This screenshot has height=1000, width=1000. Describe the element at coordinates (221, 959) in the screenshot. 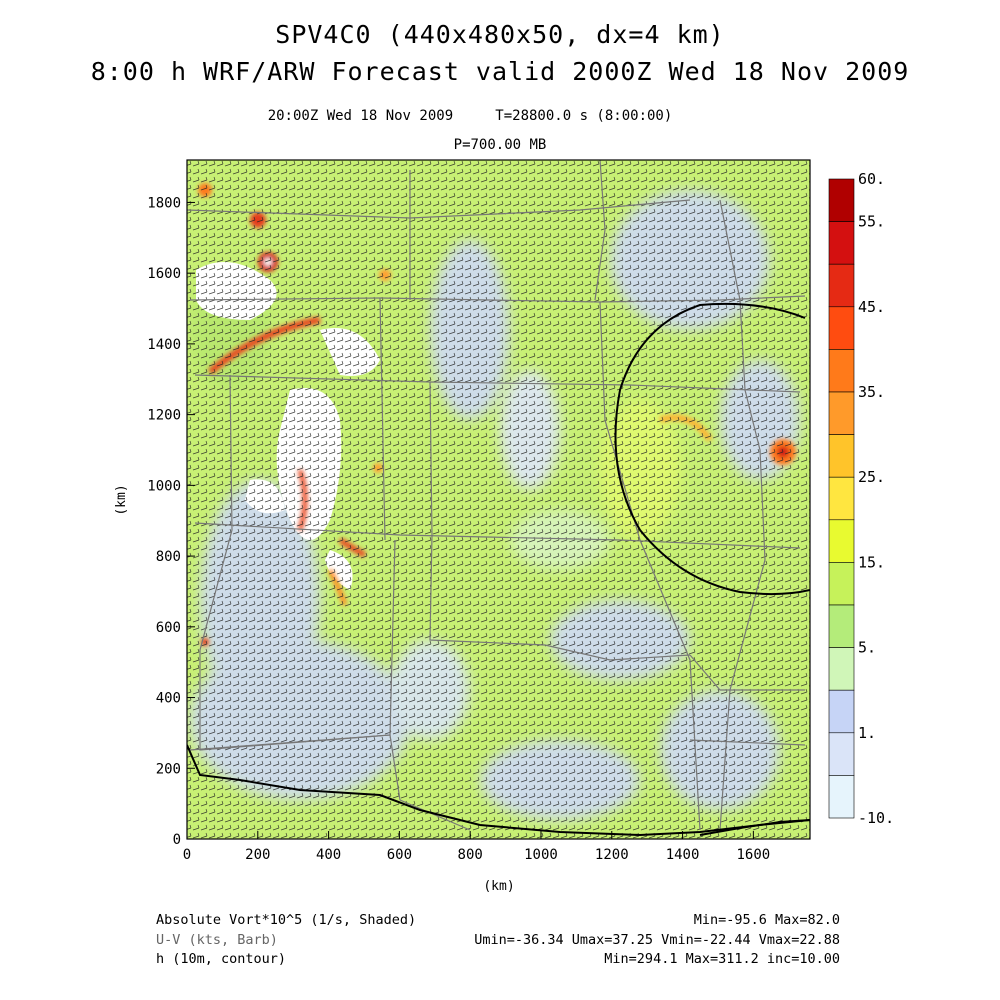

I see `footer-field3-name: h (10m, contour)` at that location.